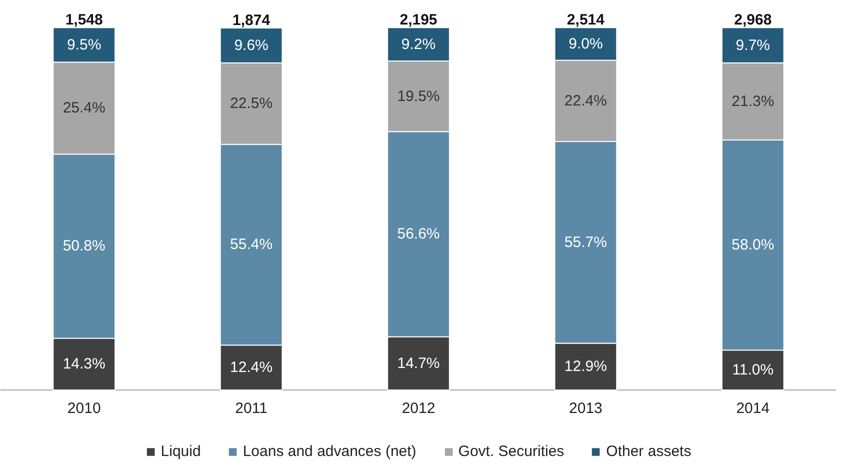 The height and width of the screenshot is (469, 844). What do you see at coordinates (329, 451) in the screenshot?
I see `legend-label: Loans and advances (net)` at bounding box center [329, 451].